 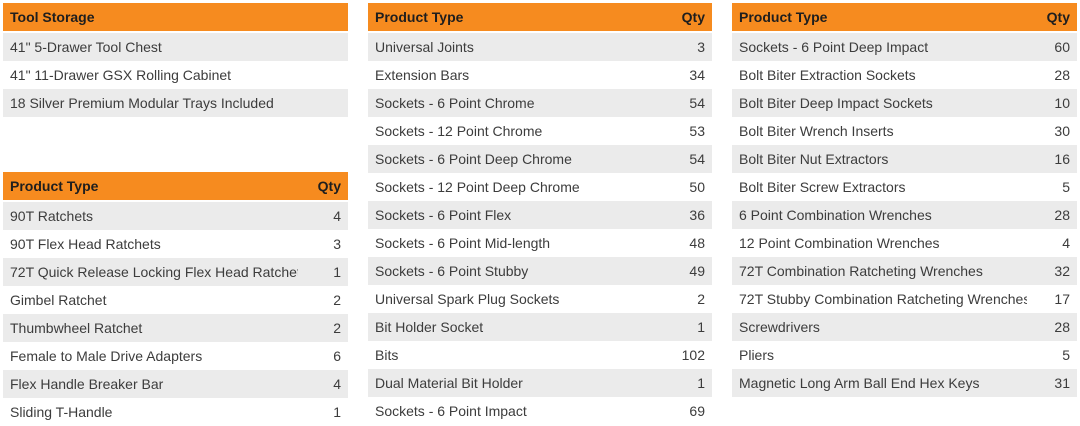 I want to click on product-type: Sockets - 6 Point Deep Chrome, so click(x=510, y=159).